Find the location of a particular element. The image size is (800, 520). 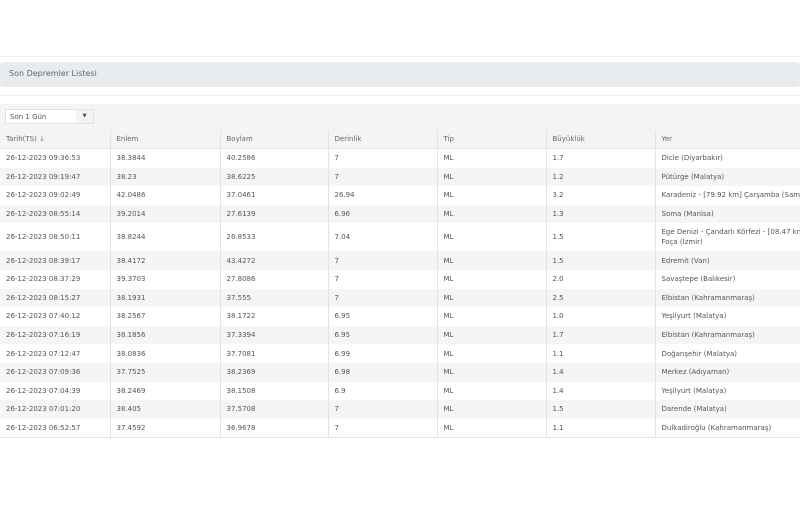

cell-location: Dulkadiroğlu (Kahramanmaraş) is located at coordinates (727, 428).